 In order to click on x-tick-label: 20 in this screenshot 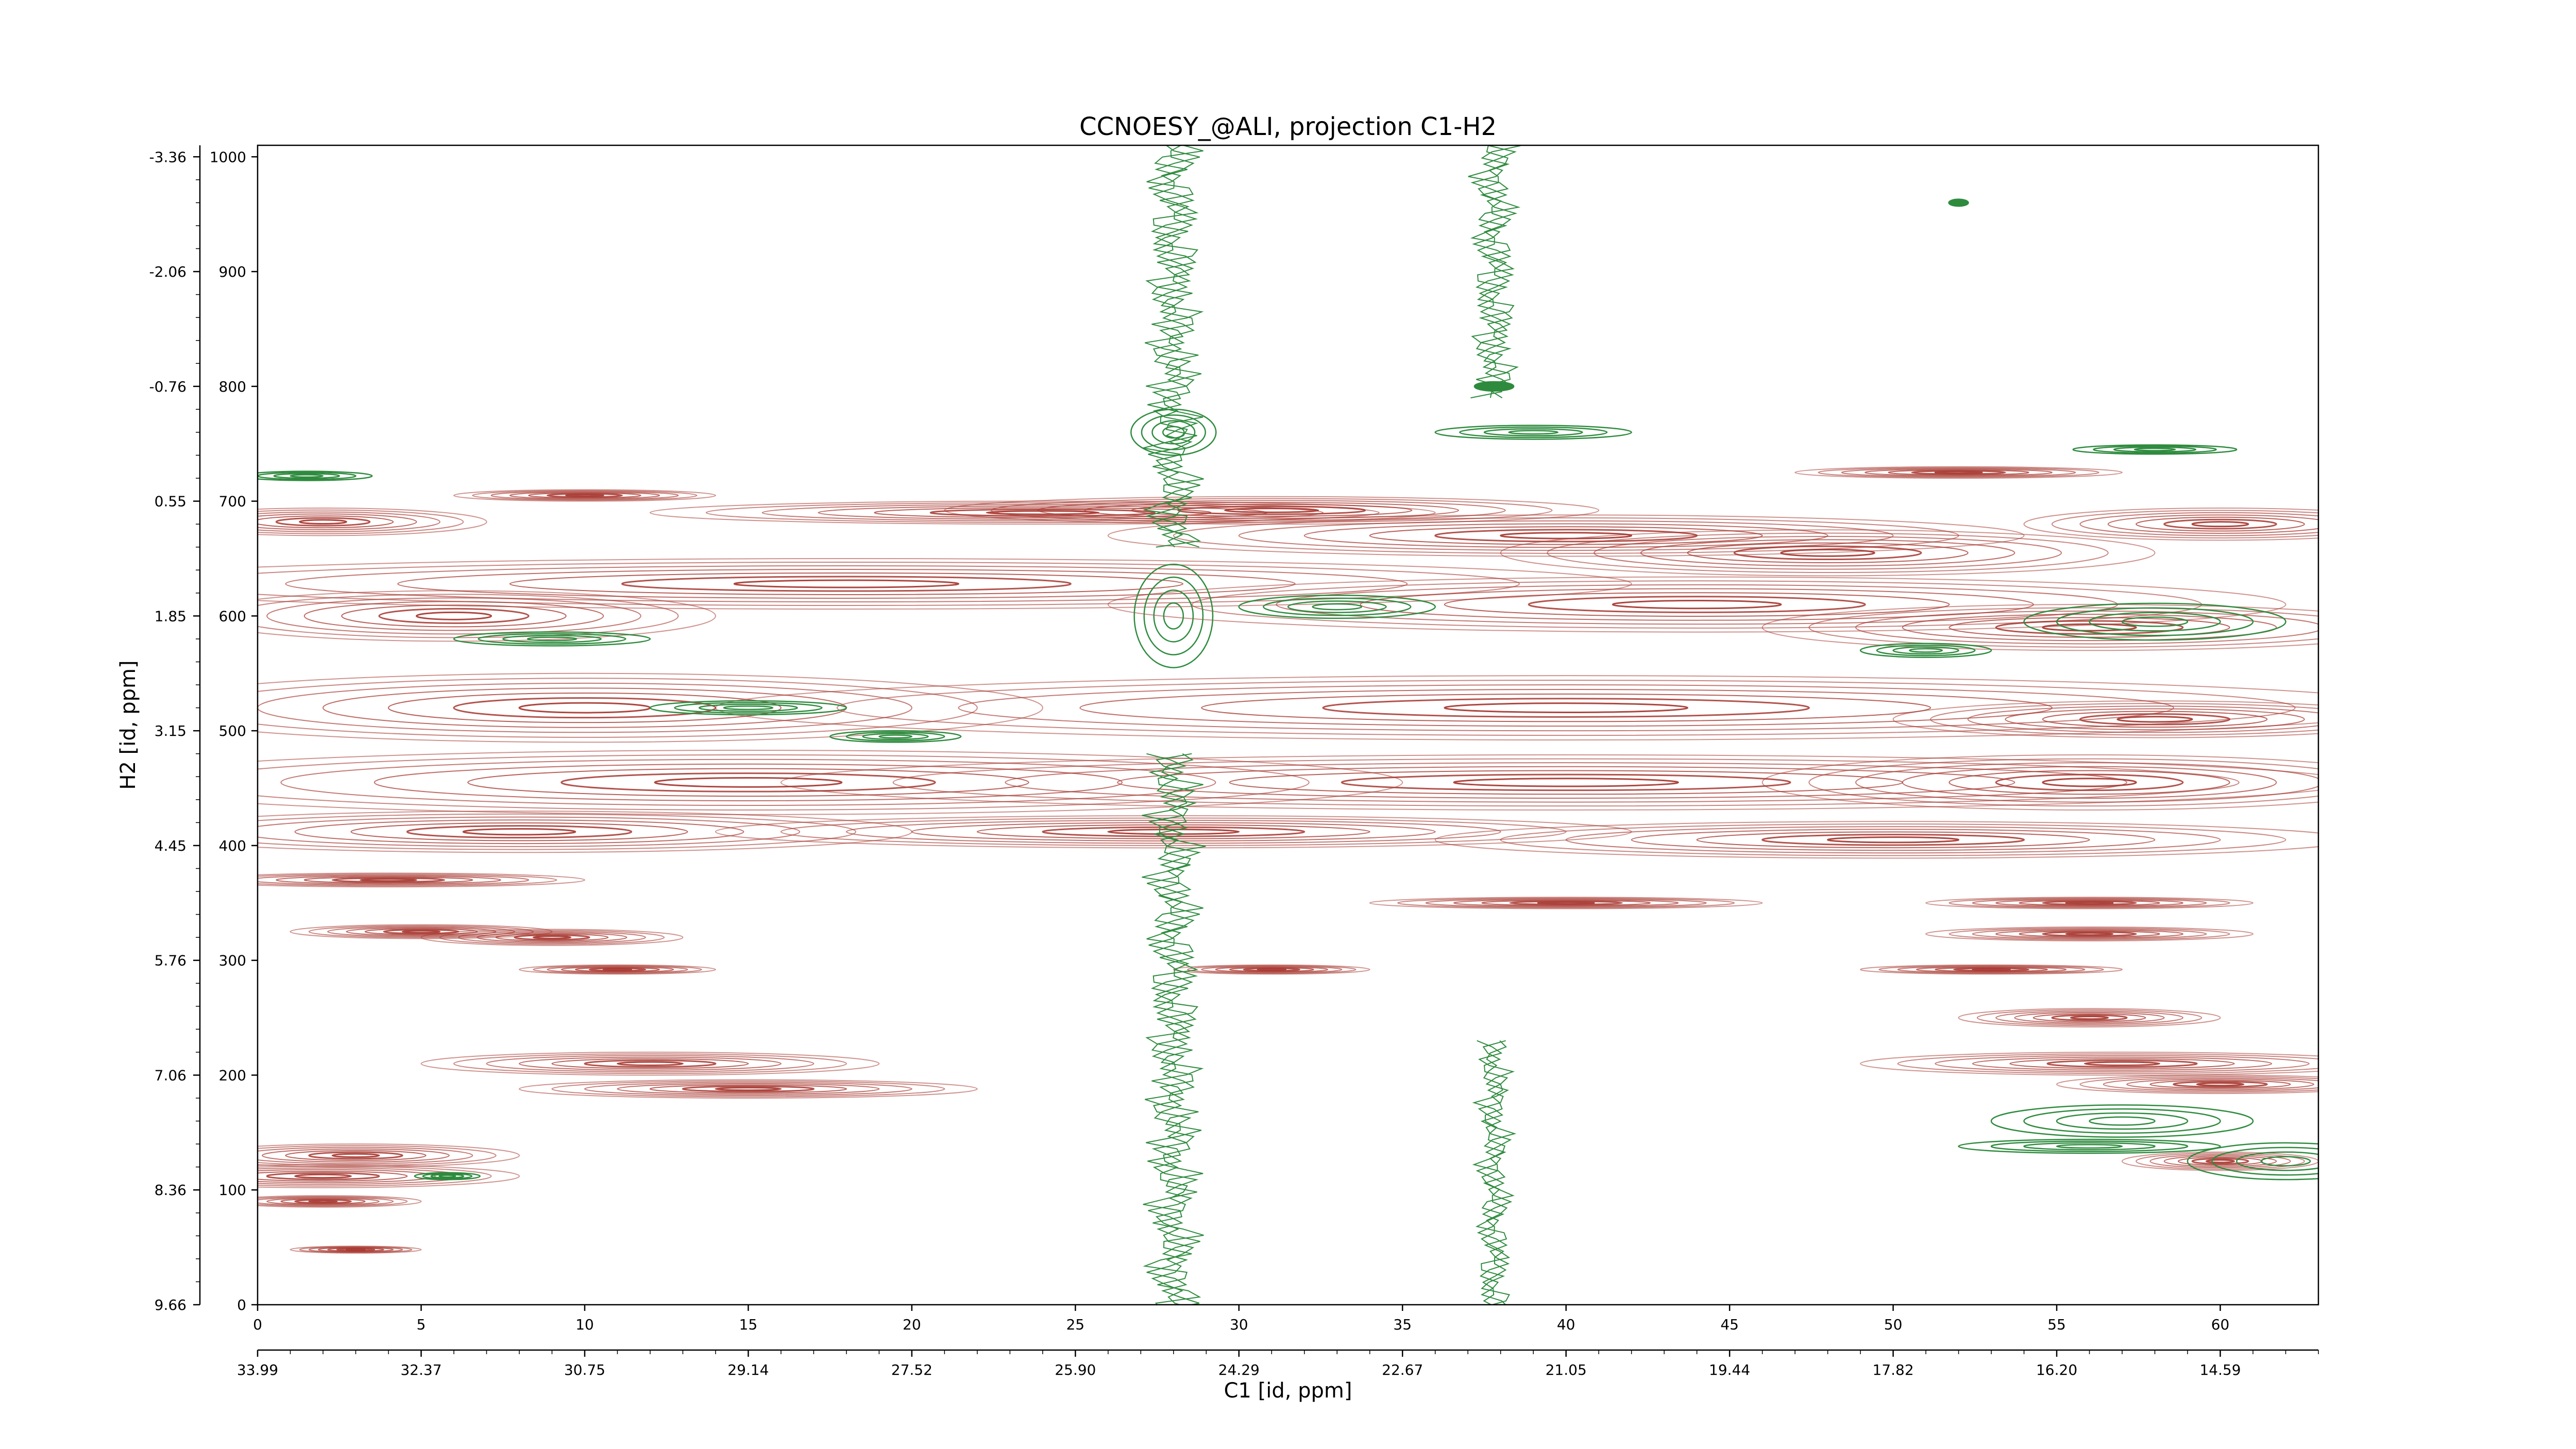, I will do `click(912, 1324)`.